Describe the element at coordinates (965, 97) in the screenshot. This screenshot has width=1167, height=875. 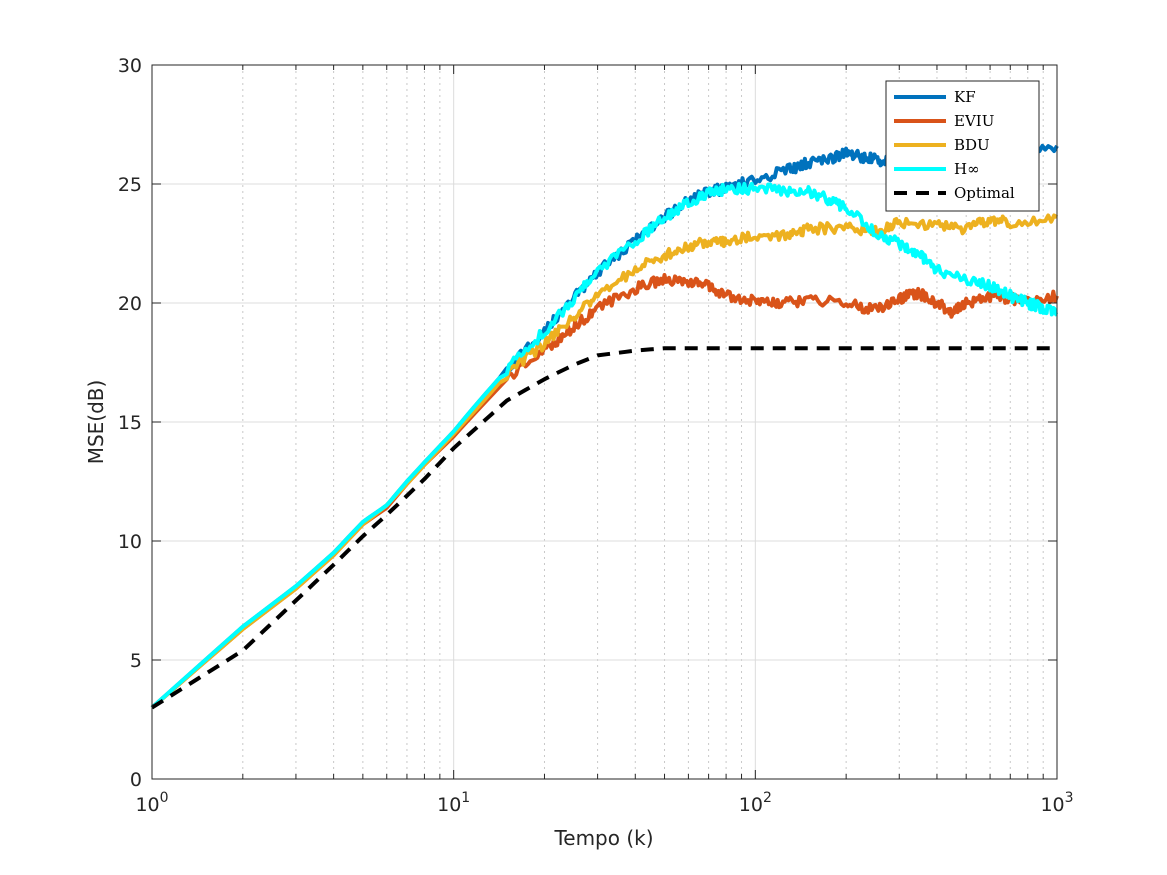
I see `legend-label-kf: KF` at that location.